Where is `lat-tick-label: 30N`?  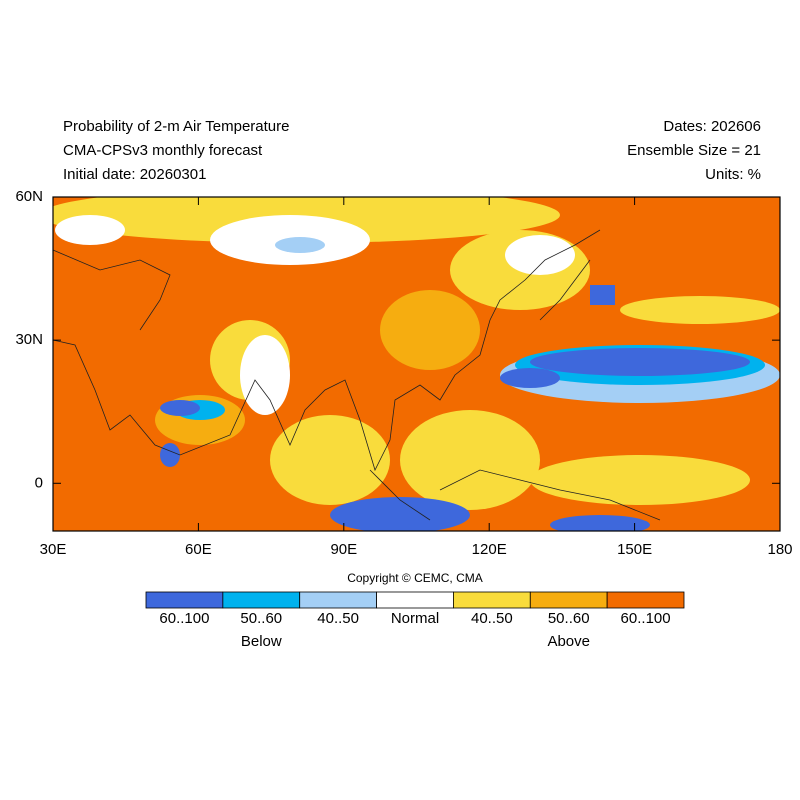 lat-tick-label: 30N is located at coordinates (29, 339).